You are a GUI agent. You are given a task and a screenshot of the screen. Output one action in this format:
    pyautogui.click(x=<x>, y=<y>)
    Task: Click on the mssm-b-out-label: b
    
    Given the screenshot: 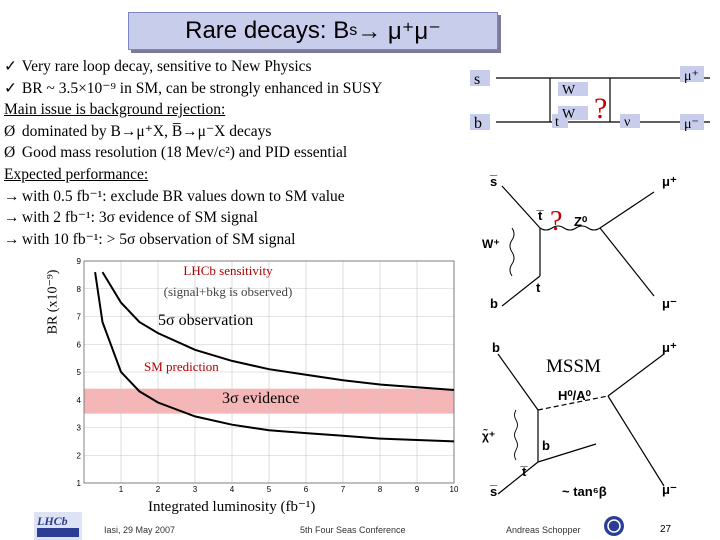 What is the action you would take?
    pyautogui.click(x=546, y=445)
    